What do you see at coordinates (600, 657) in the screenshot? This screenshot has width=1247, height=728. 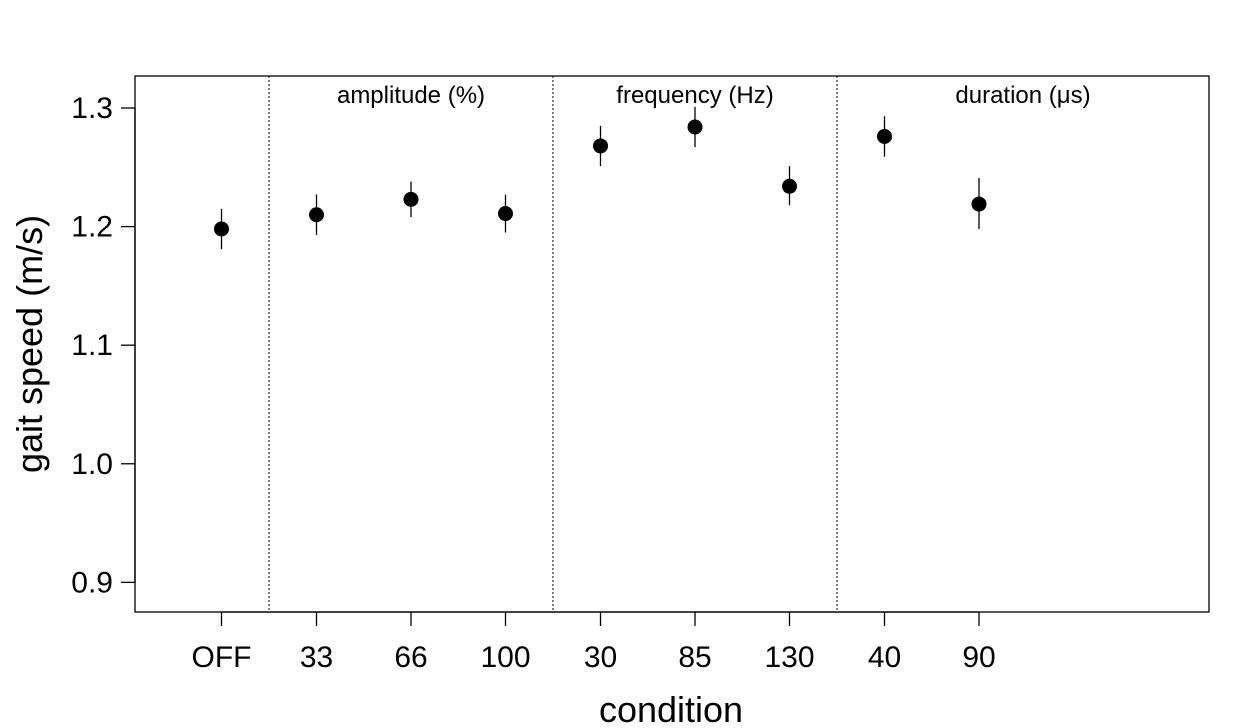 I see `x-tick-label-4: 30` at bounding box center [600, 657].